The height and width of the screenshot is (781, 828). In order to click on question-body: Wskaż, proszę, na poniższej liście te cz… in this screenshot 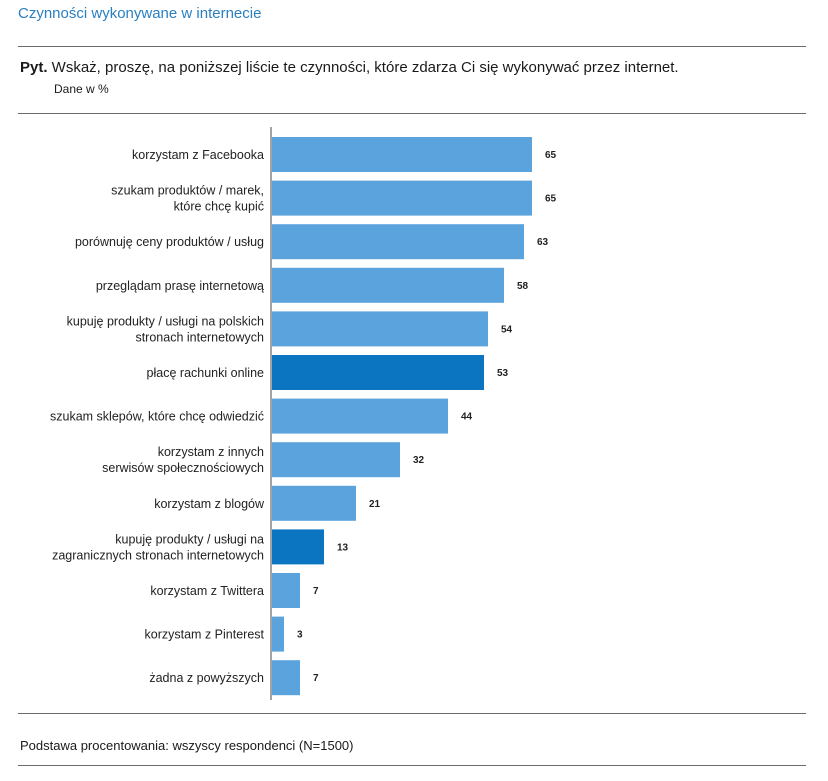, I will do `click(363, 67)`.